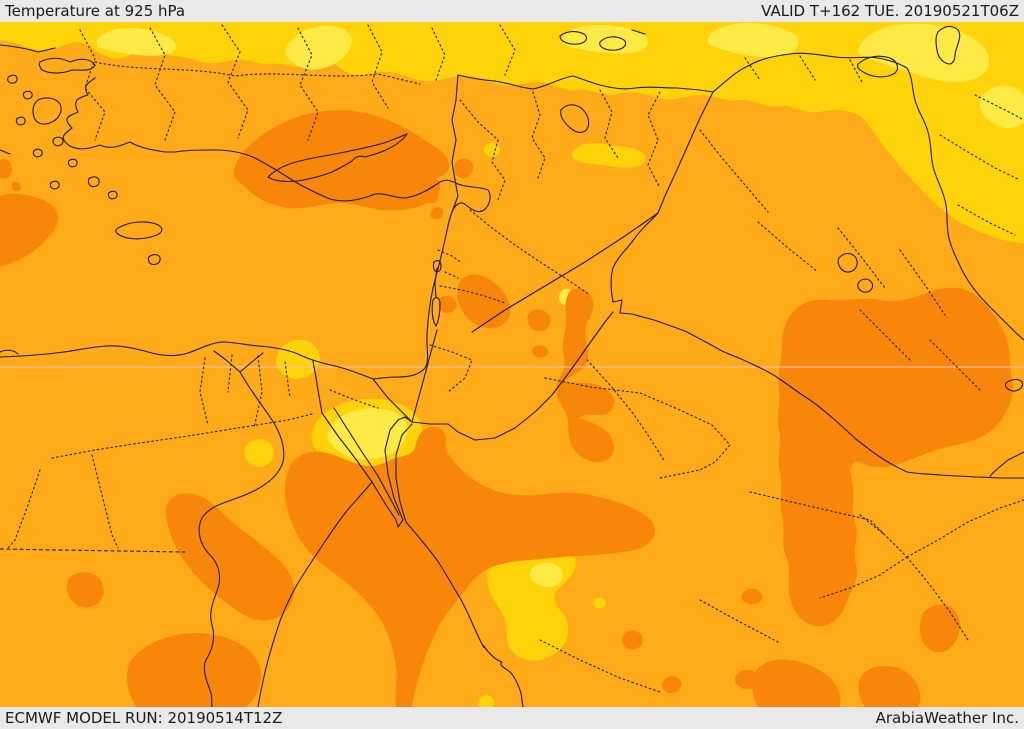  I want to click on bright-core-caucasus, so click(923, 53).